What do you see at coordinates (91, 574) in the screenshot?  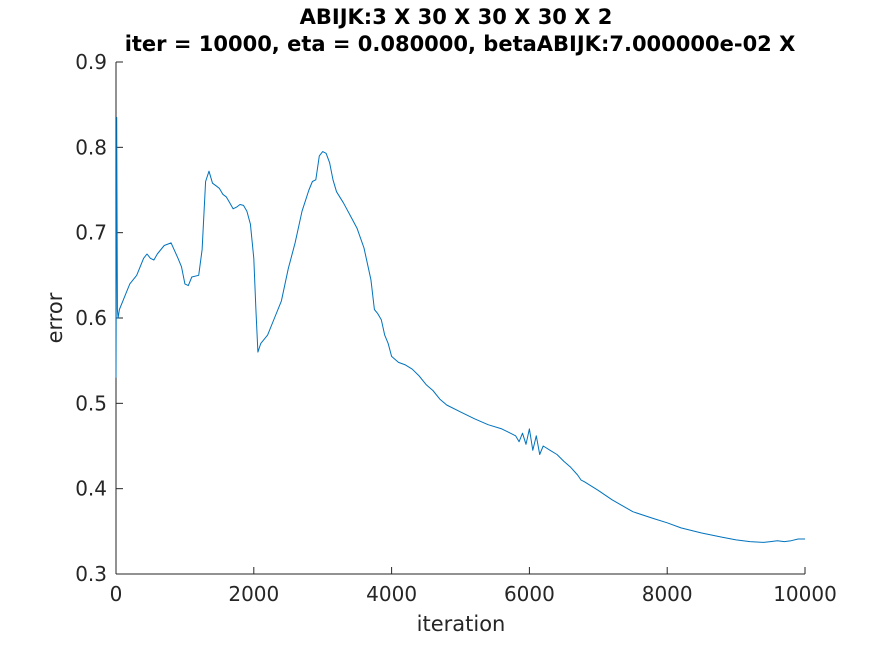 I see `y-tick-label: 0.3` at bounding box center [91, 574].